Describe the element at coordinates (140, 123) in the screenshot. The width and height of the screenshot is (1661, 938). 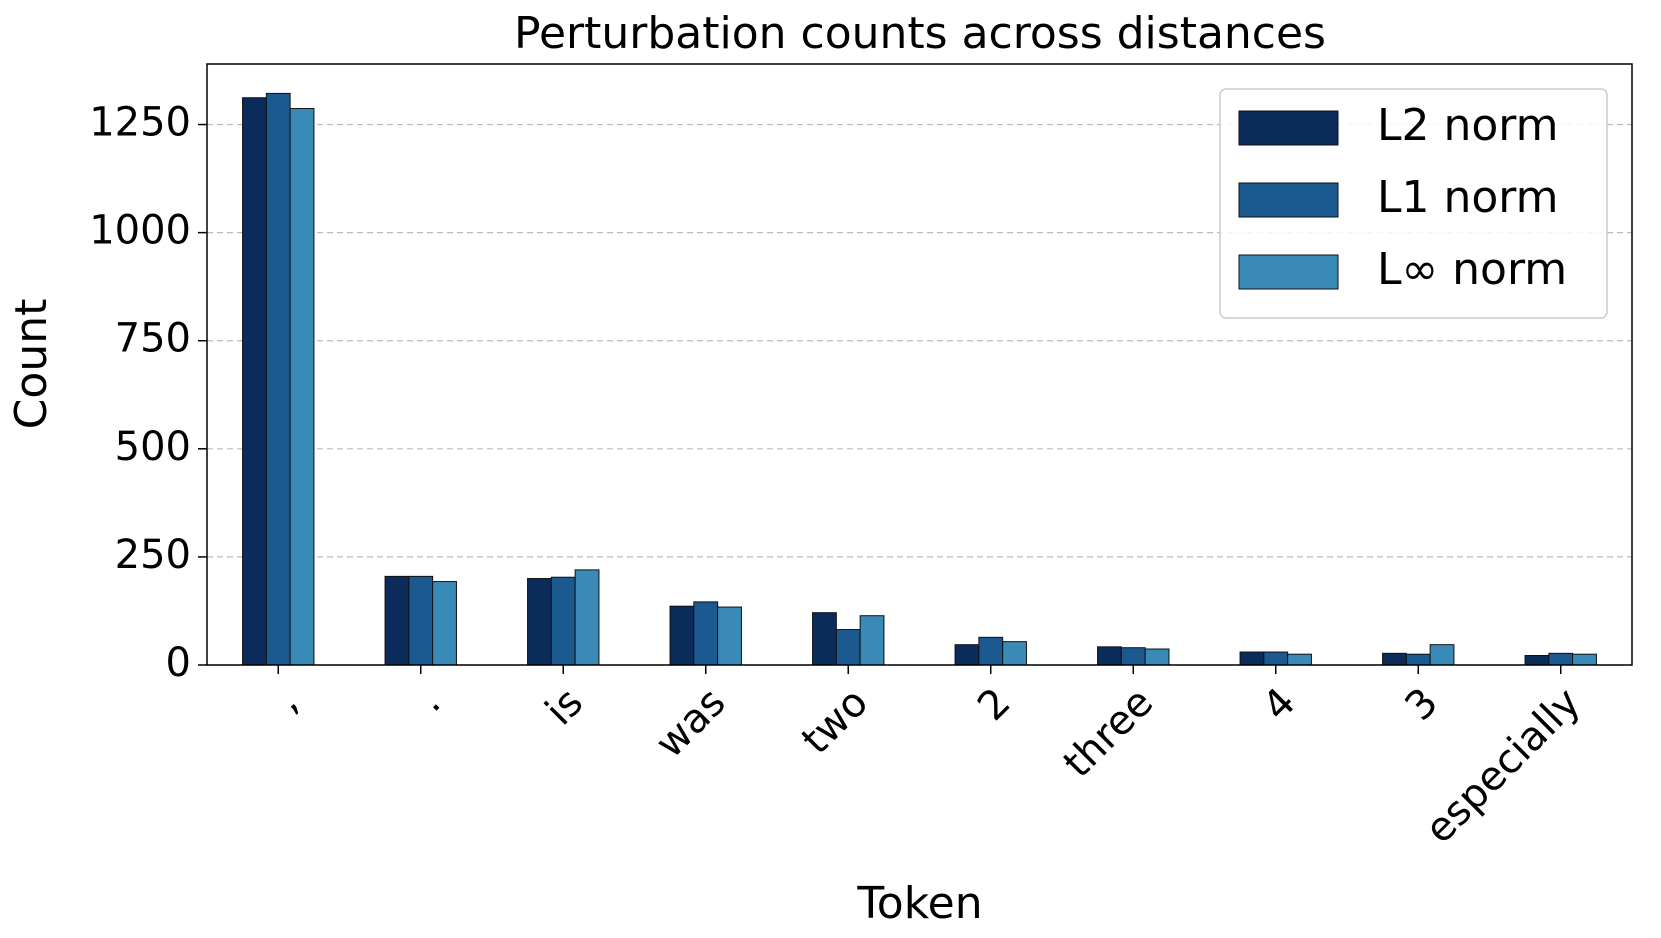
I see `y-tick-label: 1250` at that location.